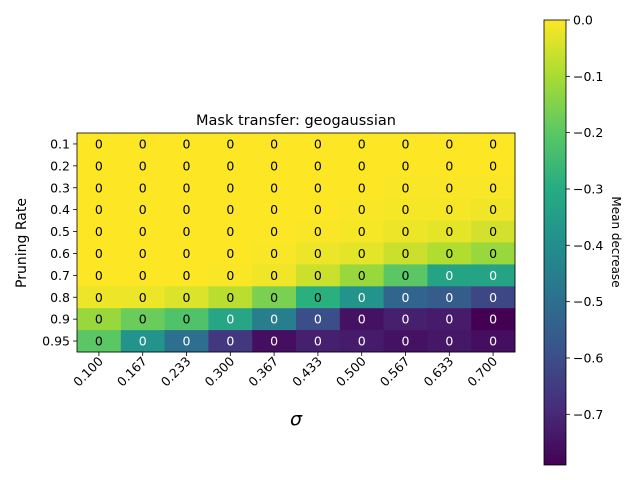  I want to click on y-tick-label: 0.95, so click(56, 341).